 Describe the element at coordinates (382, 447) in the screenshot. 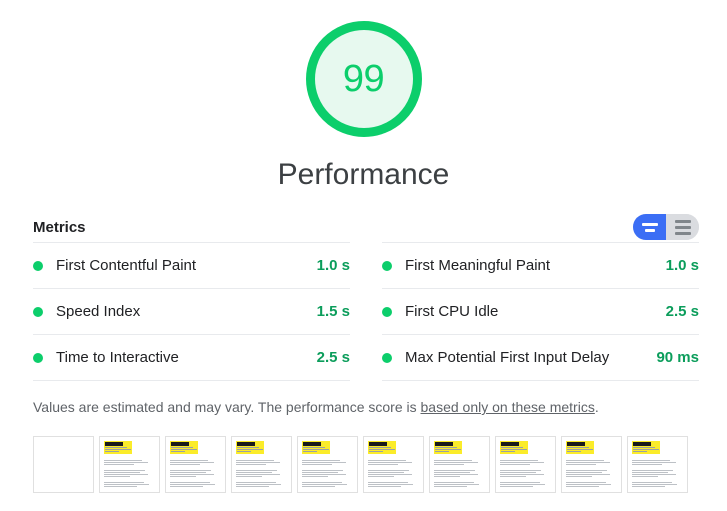

I see `thumbnail-banner` at that location.